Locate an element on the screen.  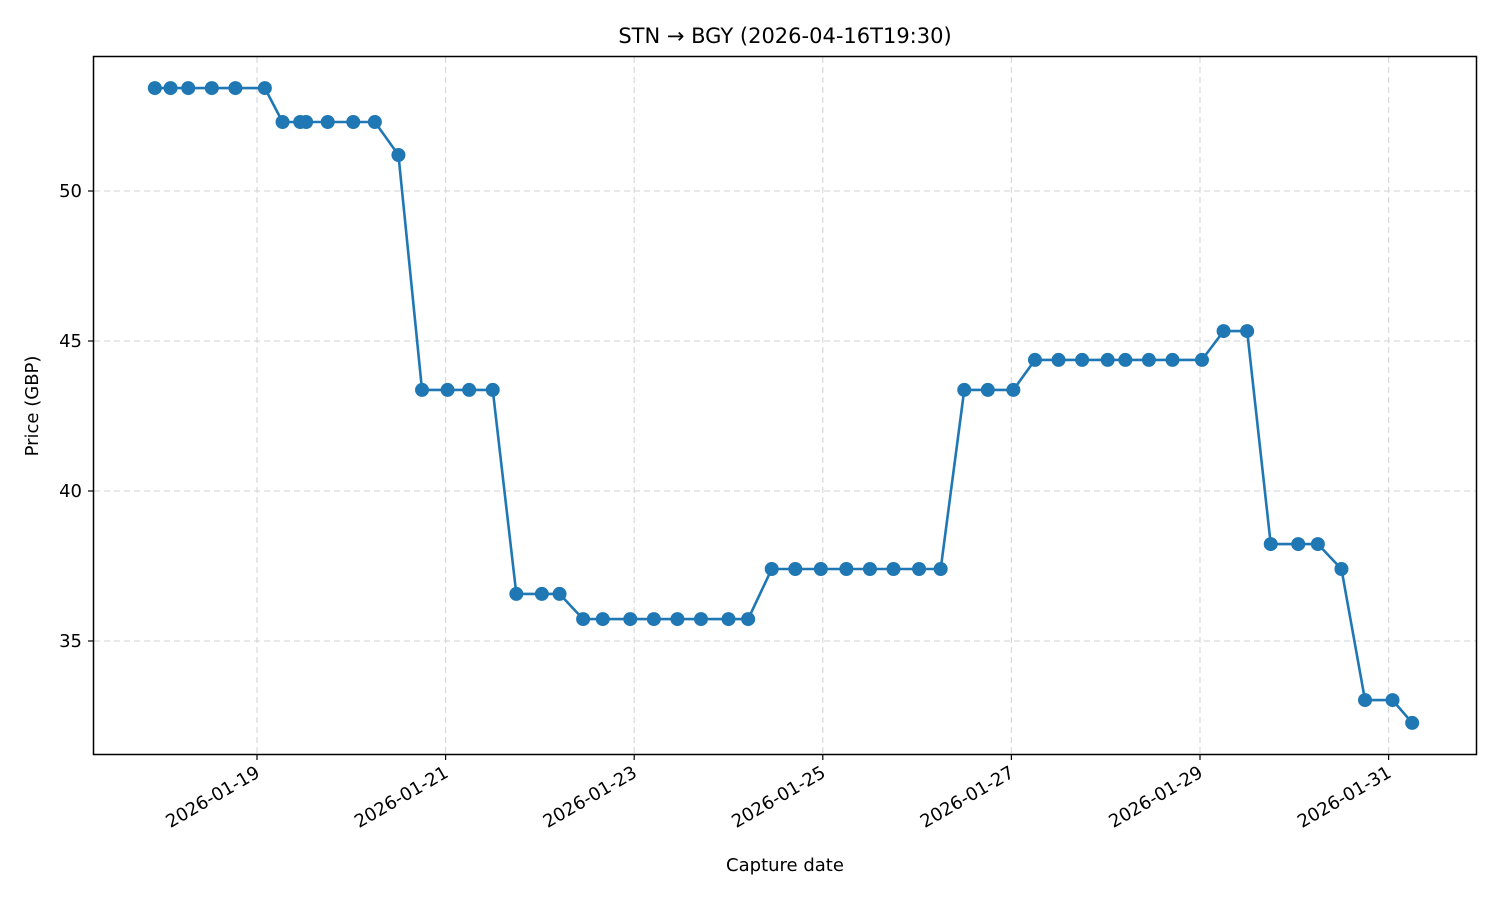
y-axis-label: Price (GBP) is located at coordinates (32, 406).